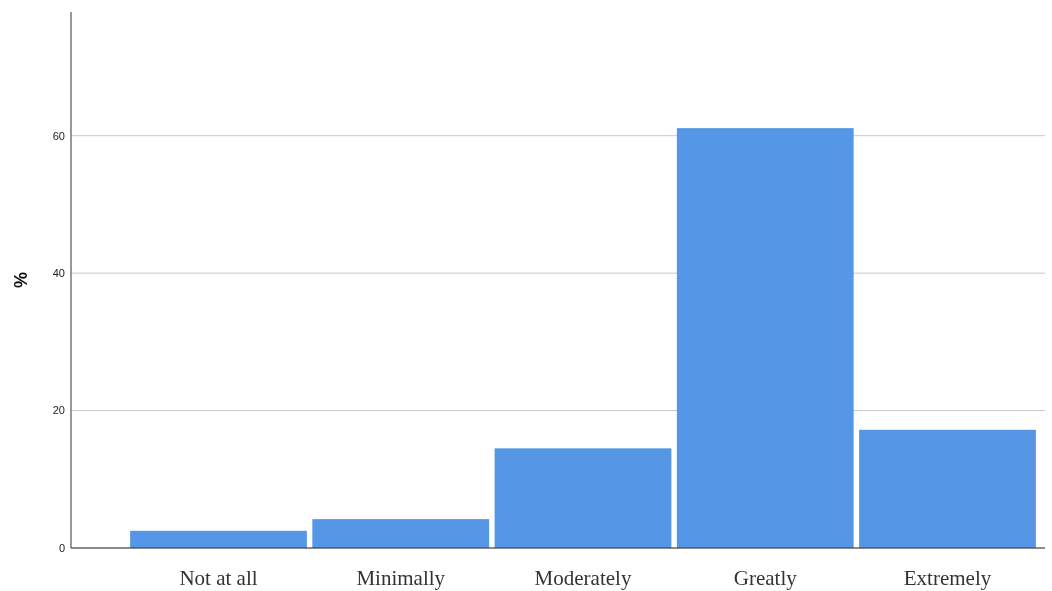  What do you see at coordinates (58, 410) in the screenshot?
I see `y-tick-label: 20` at bounding box center [58, 410].